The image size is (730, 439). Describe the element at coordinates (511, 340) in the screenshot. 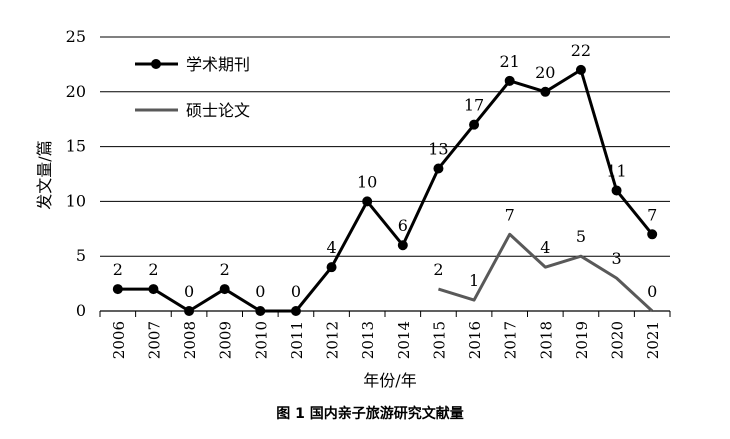

I see `x-tick-label: 2017` at that location.